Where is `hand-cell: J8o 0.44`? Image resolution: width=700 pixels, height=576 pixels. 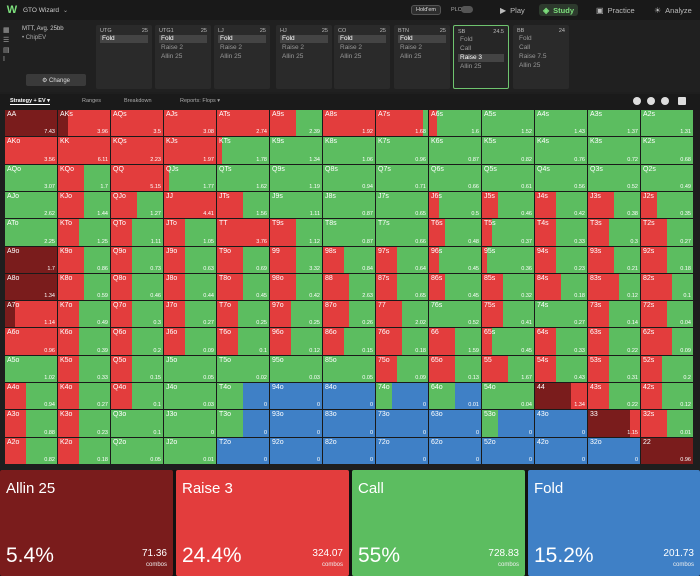 hand-cell: J8o 0.44 is located at coordinates (190, 287).